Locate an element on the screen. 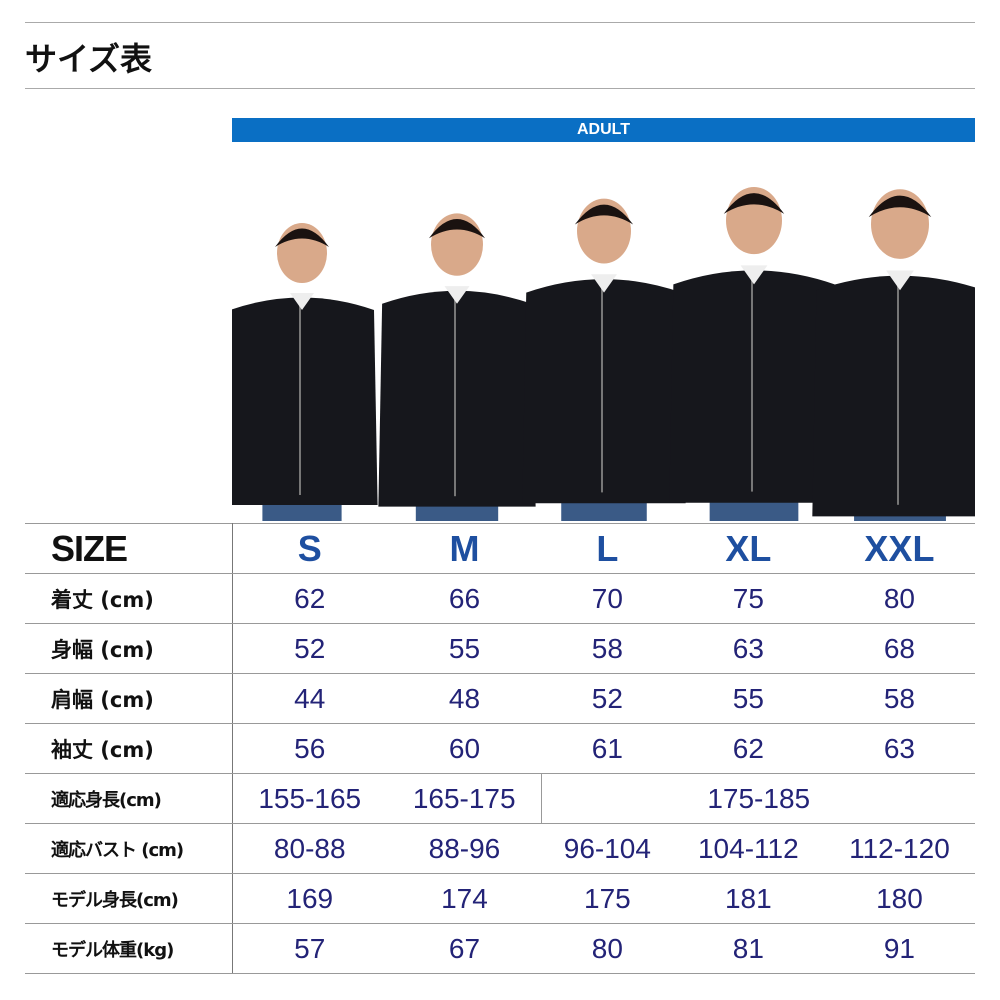  cell: 70 is located at coordinates (607, 598).